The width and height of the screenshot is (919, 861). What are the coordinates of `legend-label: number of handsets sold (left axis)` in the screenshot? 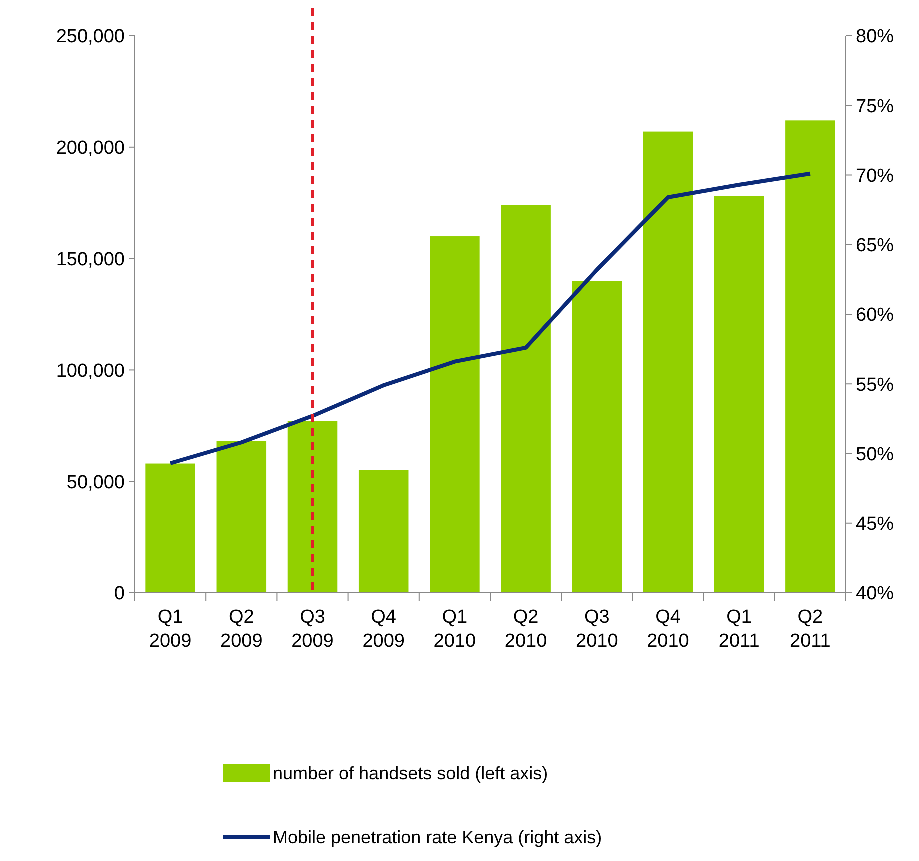 It's located at (410, 773).